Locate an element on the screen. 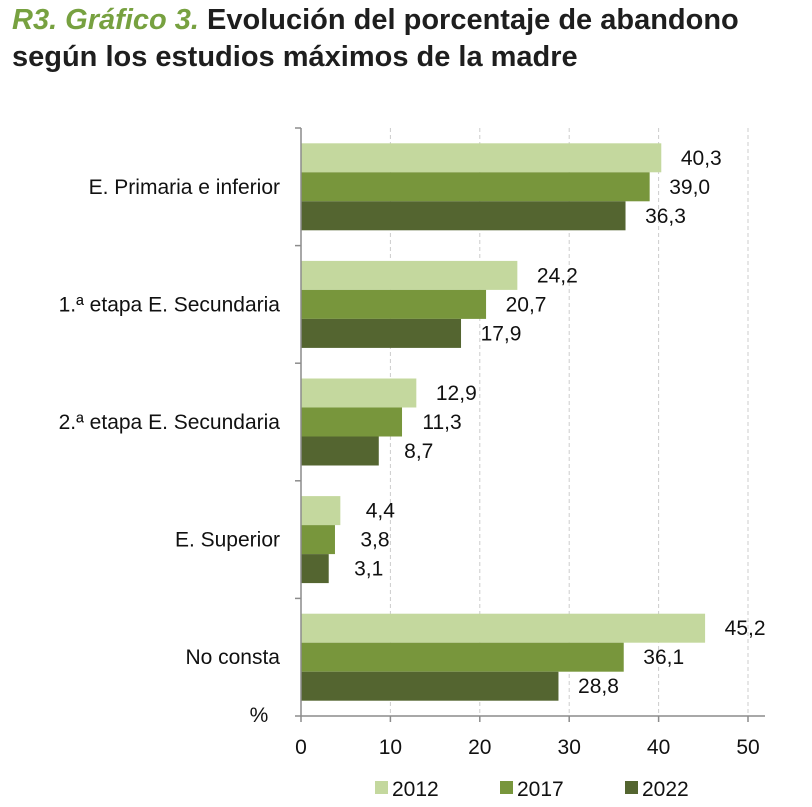 The image size is (812, 807). data-label: 4,4 is located at coordinates (381, 511).